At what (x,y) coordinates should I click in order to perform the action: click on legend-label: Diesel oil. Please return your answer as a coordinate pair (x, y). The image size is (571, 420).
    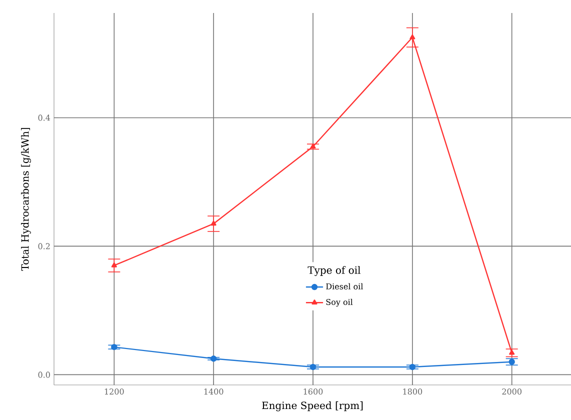
    Looking at the image, I should click on (344, 286).